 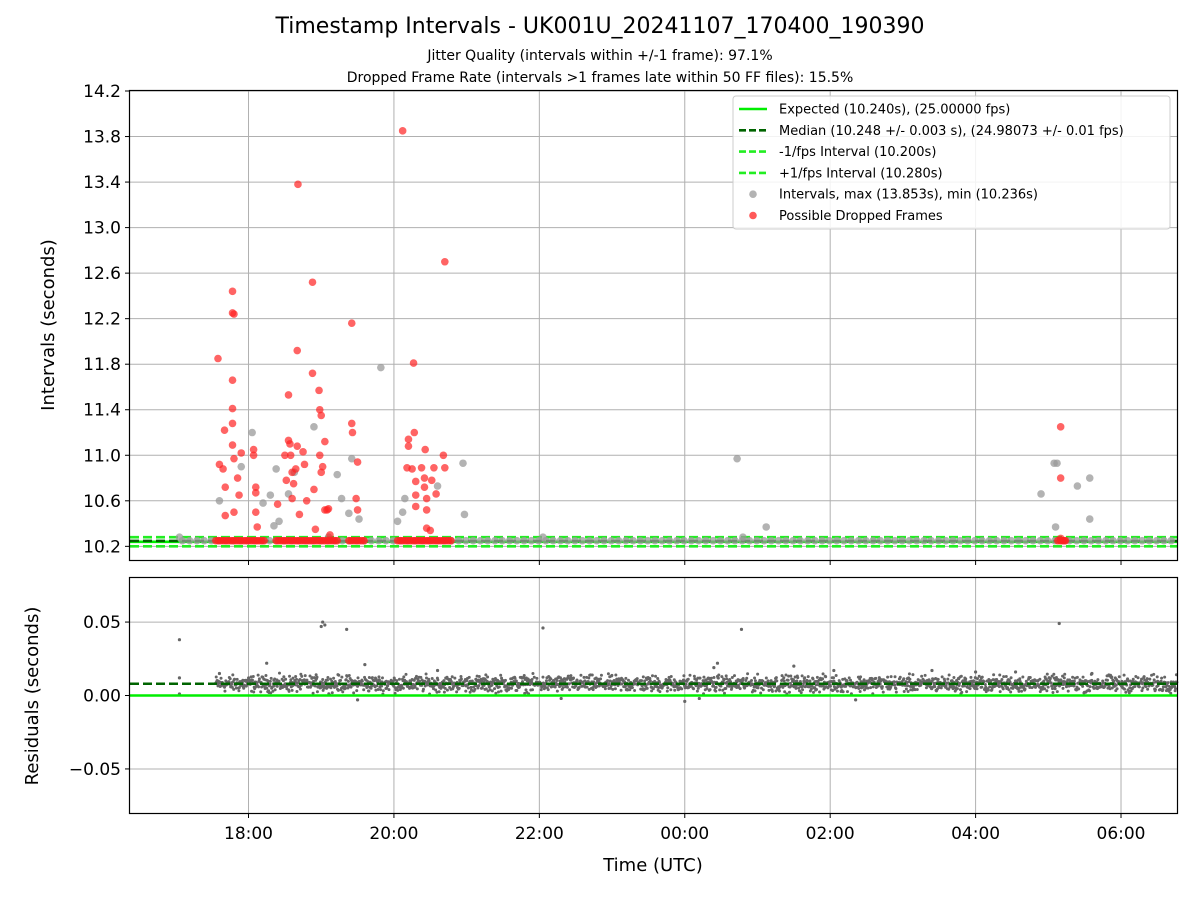 What do you see at coordinates (99, 696) in the screenshot?
I see `bottom-y-ticks: −0.05 0.00 0.05` at bounding box center [99, 696].